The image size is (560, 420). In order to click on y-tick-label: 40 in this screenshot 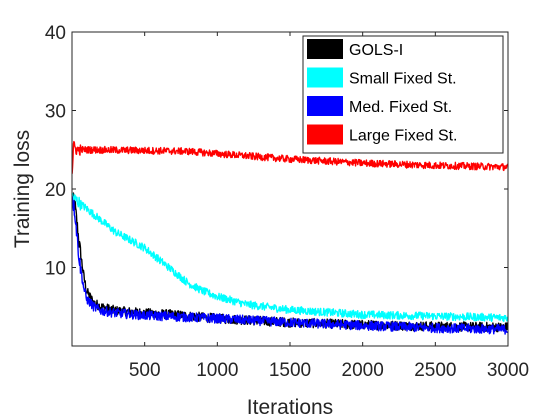, I will do `click(55, 33)`.